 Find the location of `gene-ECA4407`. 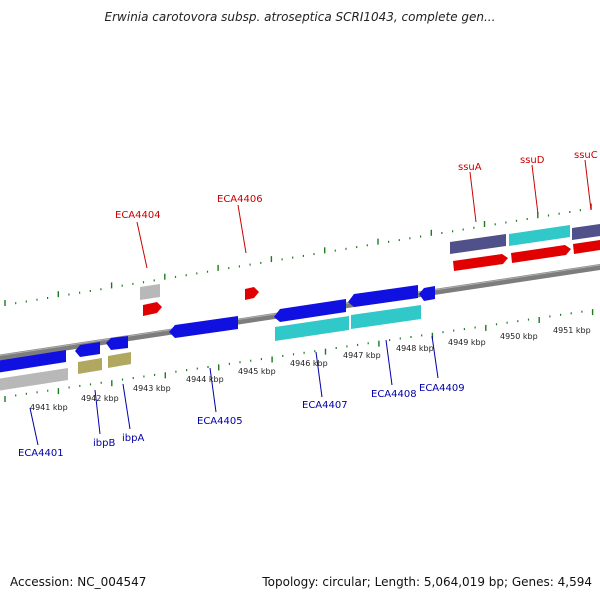

gene-ECA4407 is located at coordinates (310, 310).